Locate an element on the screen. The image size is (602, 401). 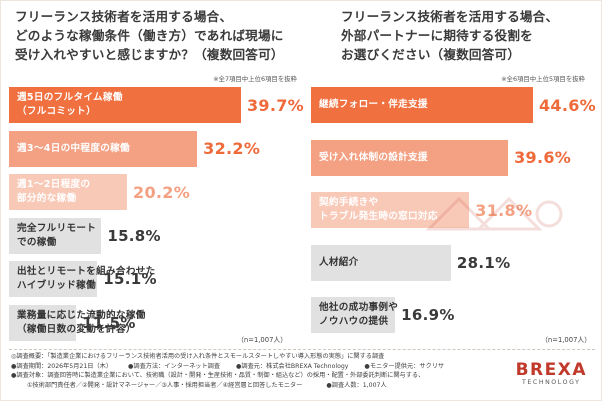
bar-row: 継続フォロー・伴走支援 44.6% is located at coordinates (454, 105).